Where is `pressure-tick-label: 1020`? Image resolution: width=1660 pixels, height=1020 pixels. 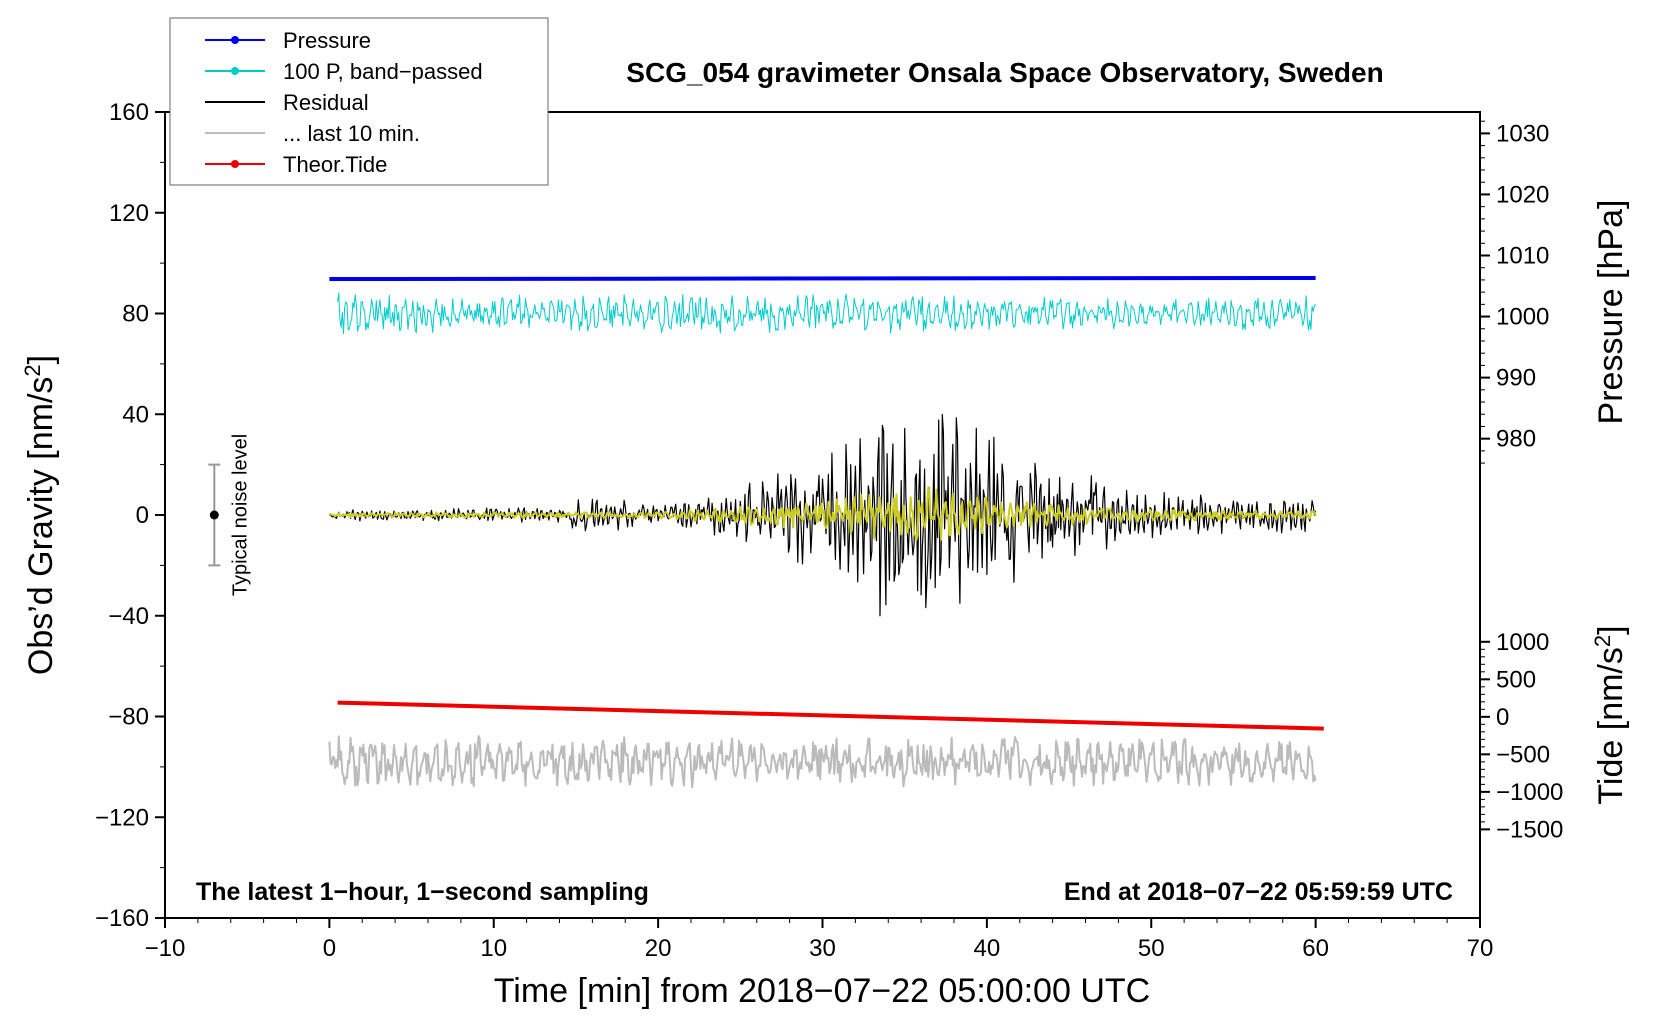
pressure-tick-label: 1020 is located at coordinates (1522, 194).